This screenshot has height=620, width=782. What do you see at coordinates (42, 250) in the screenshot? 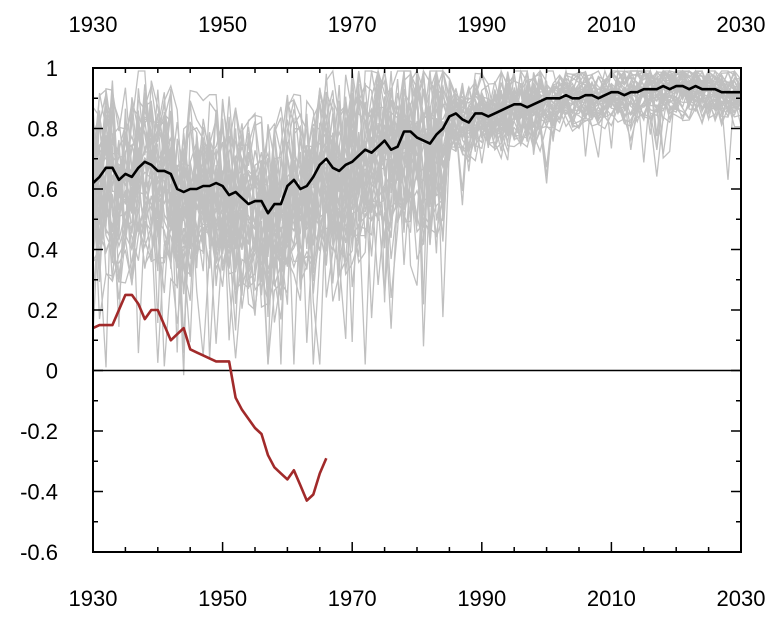
I see `y-tick-label: 0.4` at bounding box center [42, 250].